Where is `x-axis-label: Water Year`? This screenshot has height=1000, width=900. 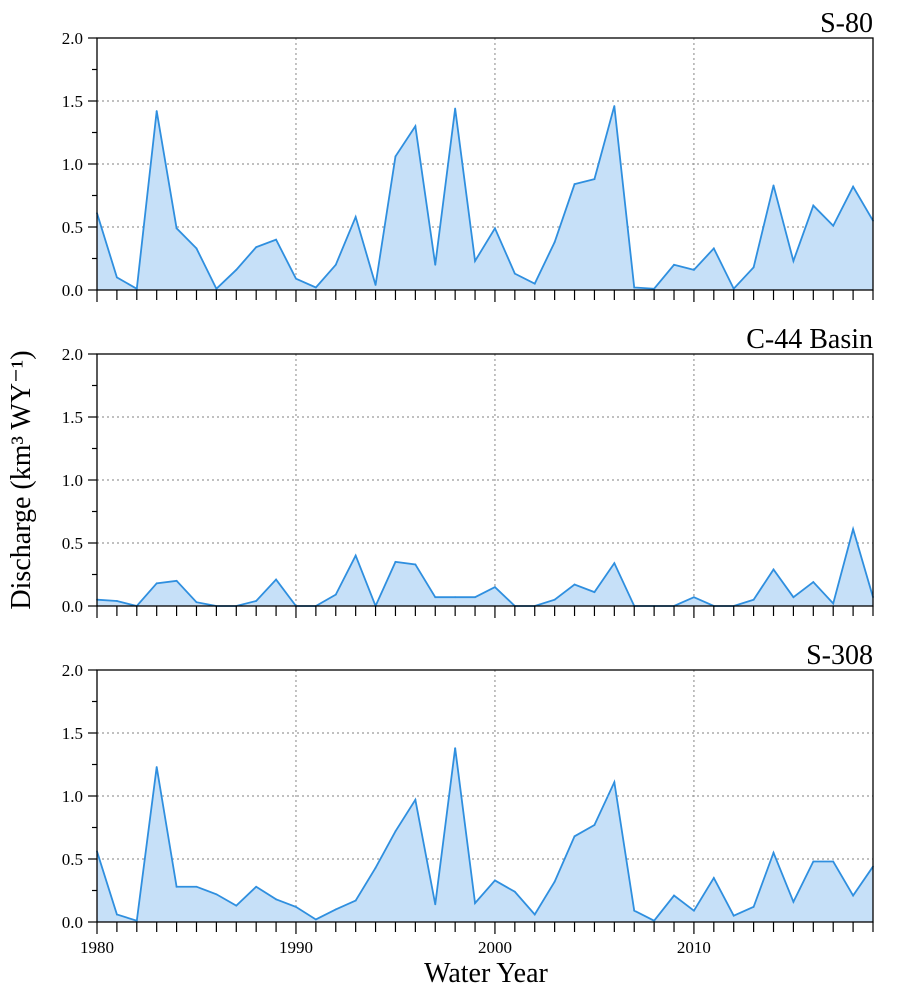
x-axis-label: Water Year is located at coordinates (486, 973).